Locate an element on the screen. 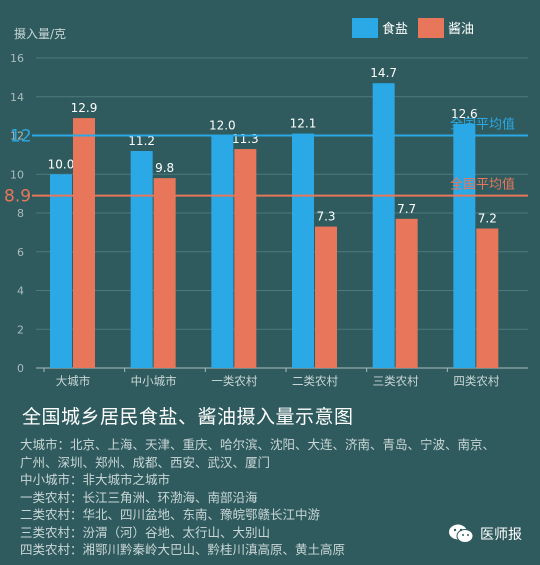 The height and width of the screenshot is (565, 540). chart-title: 全国城乡居民食盐、酱油摄入量示意图 is located at coordinates (188, 417).